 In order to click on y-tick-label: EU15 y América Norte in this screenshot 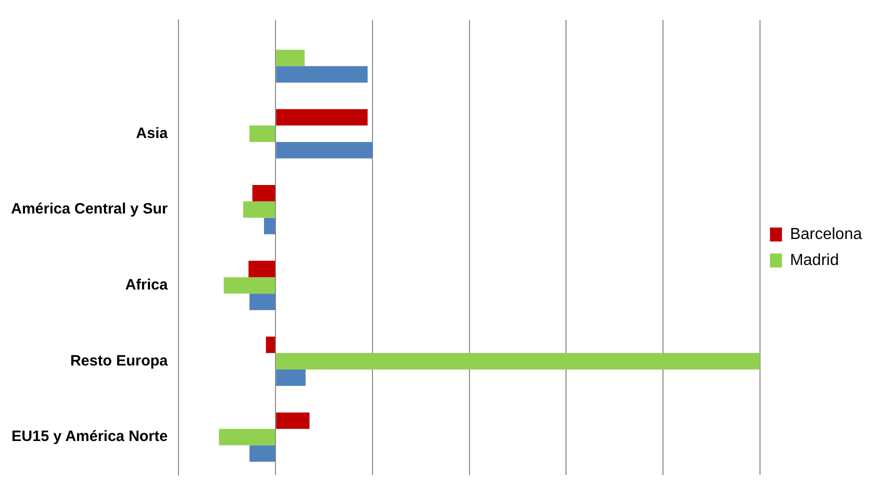, I will do `click(90, 437)`.